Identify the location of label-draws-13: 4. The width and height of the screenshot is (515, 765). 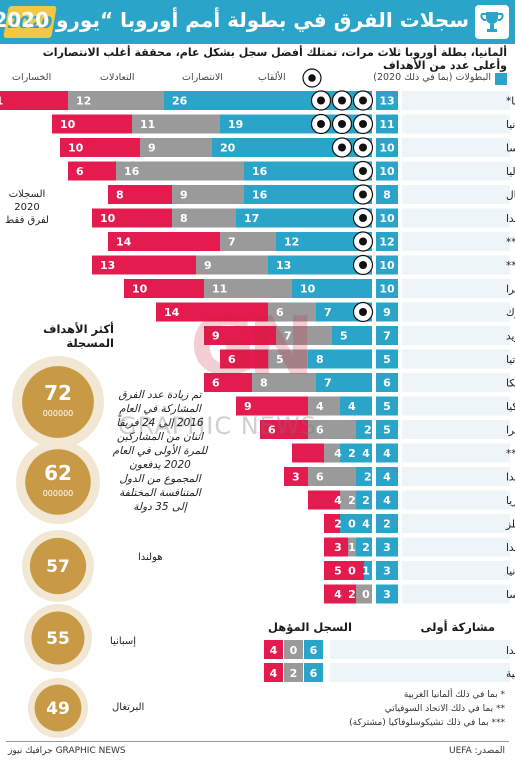
(320, 406).